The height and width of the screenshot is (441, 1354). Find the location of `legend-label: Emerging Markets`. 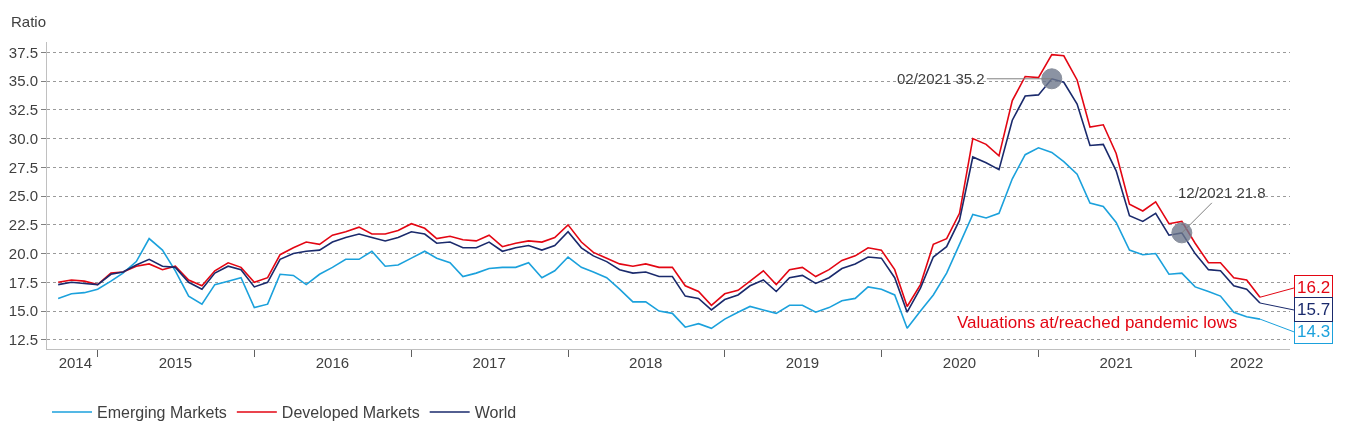

legend-label: Emerging Markets is located at coordinates (162, 413).